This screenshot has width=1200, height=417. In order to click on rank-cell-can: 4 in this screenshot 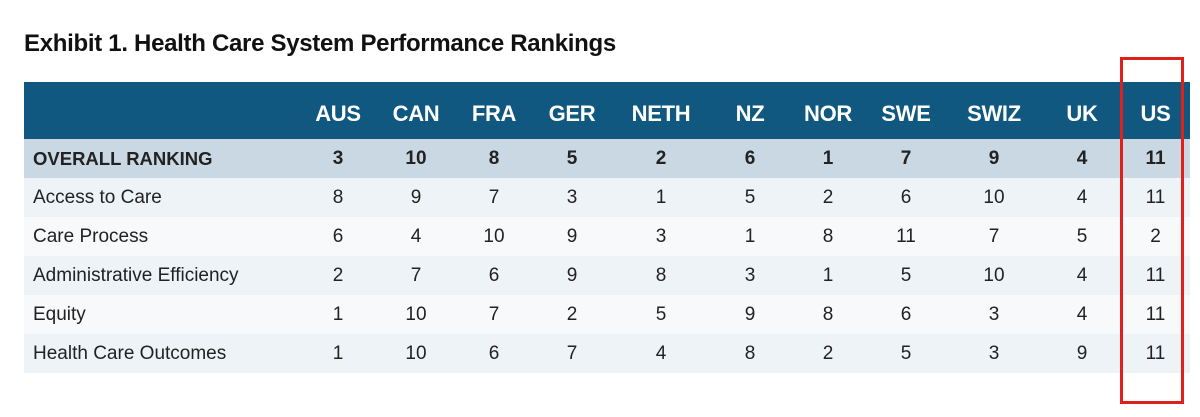, I will do `click(416, 236)`.